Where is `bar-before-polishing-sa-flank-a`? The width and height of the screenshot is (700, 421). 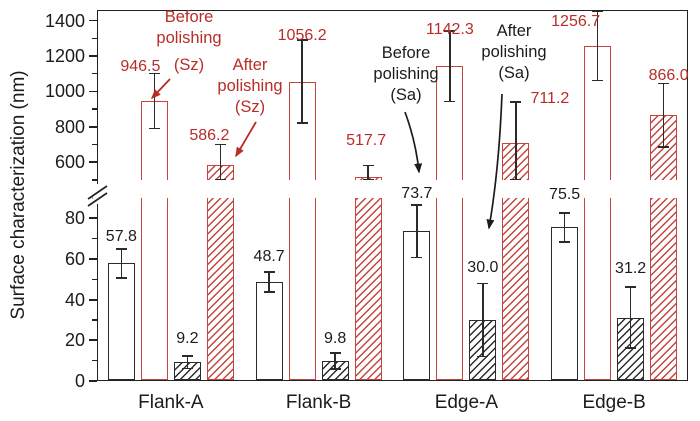 bar-before-polishing-sa-flank-a is located at coordinates (121, 321).